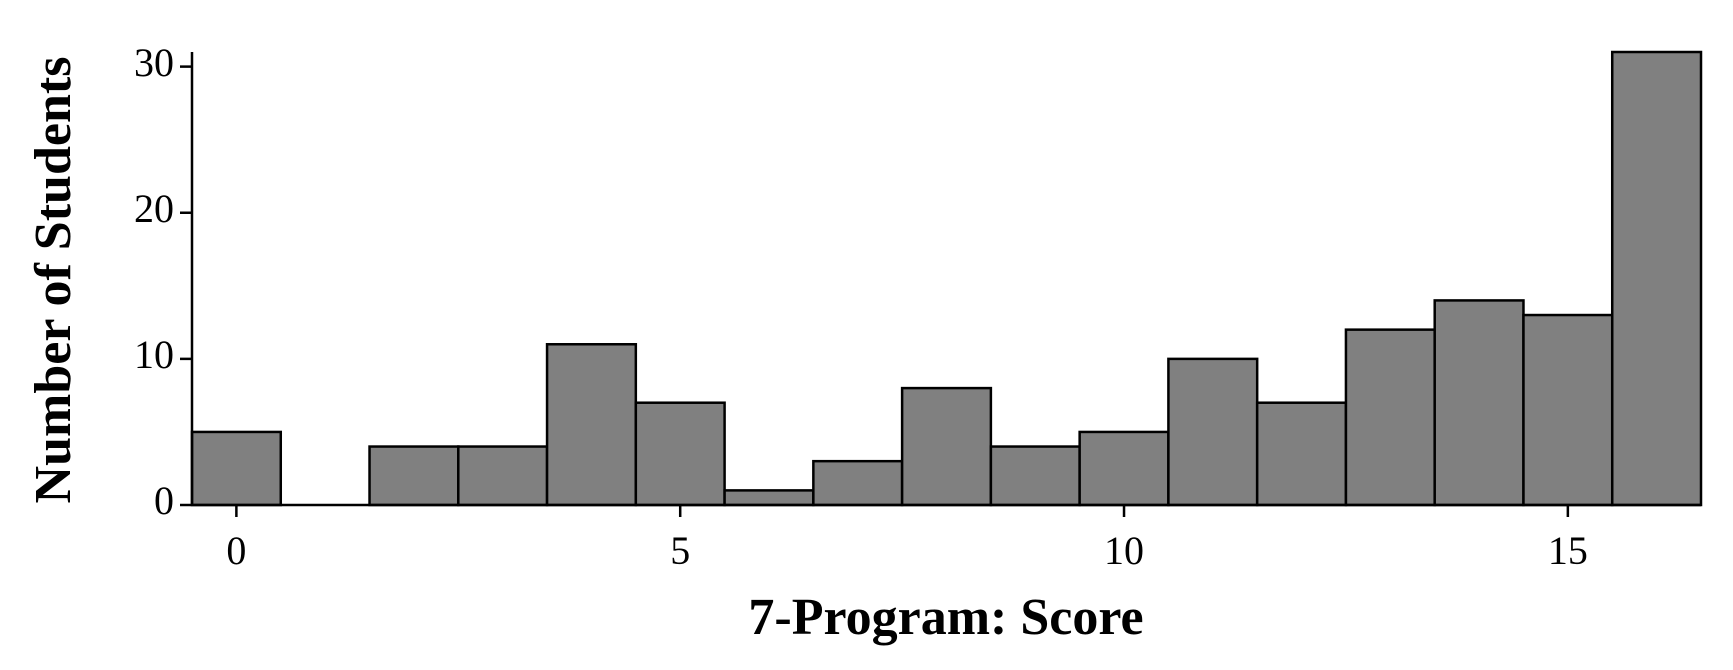 The height and width of the screenshot is (670, 1733). Describe the element at coordinates (154, 208) in the screenshot. I see `y-tick-label: 20` at that location.